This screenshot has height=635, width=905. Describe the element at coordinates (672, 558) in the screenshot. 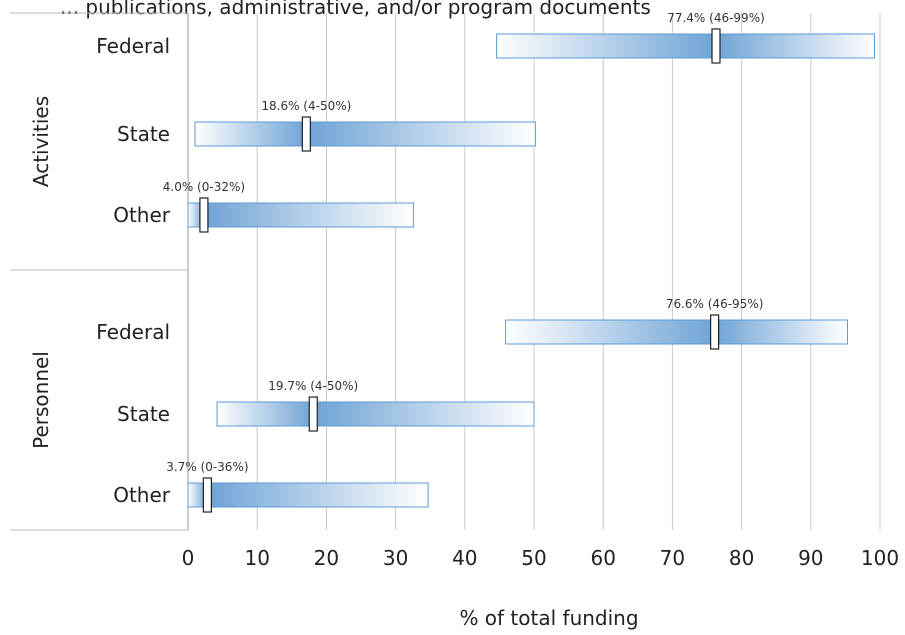

I see `x-tick-label: 70` at that location.